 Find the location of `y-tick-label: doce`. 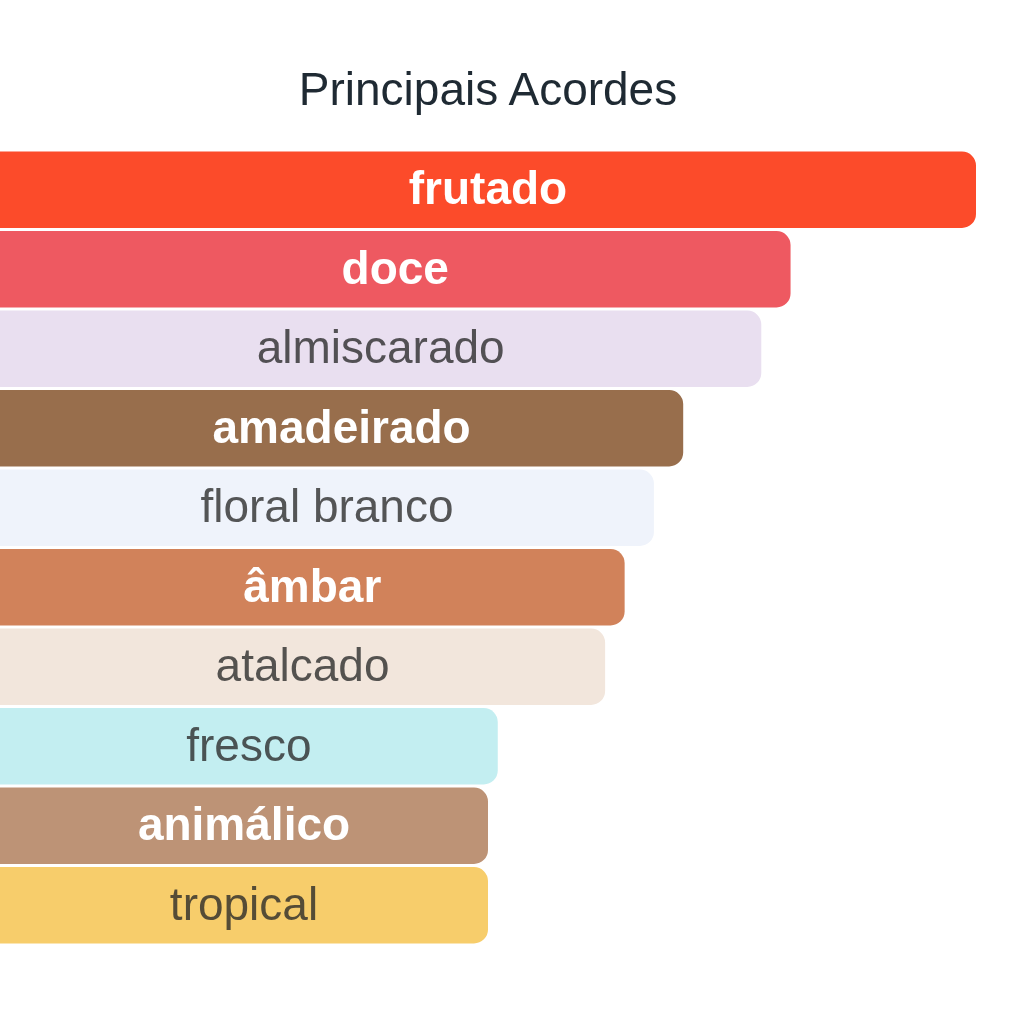

y-tick-label: doce is located at coordinates (395, 267).